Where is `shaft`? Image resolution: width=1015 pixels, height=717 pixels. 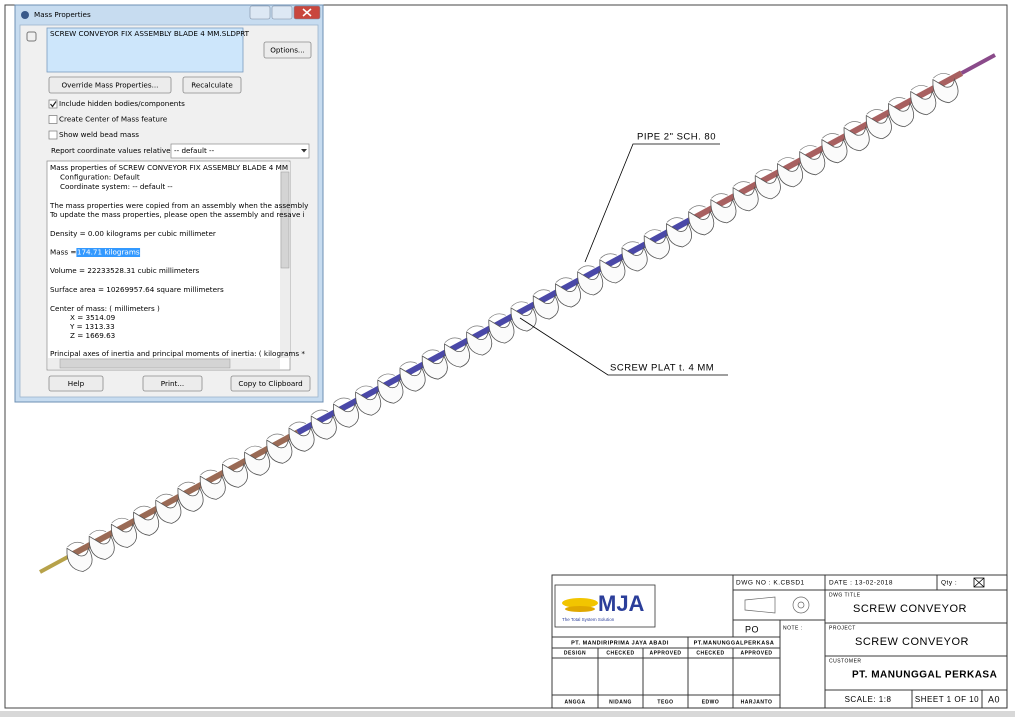 shaft is located at coordinates (978, 64).